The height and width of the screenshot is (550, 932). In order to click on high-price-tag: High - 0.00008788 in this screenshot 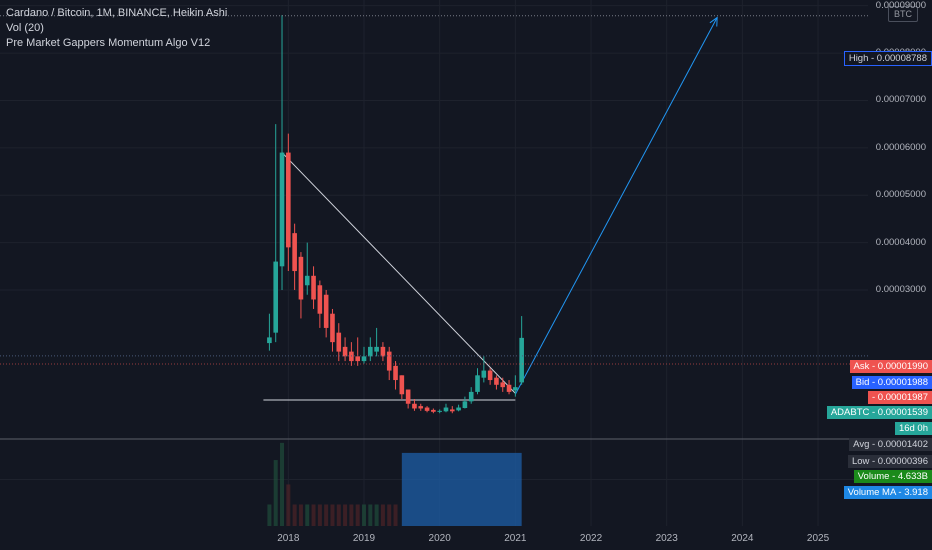, I will do `click(887, 58)`.